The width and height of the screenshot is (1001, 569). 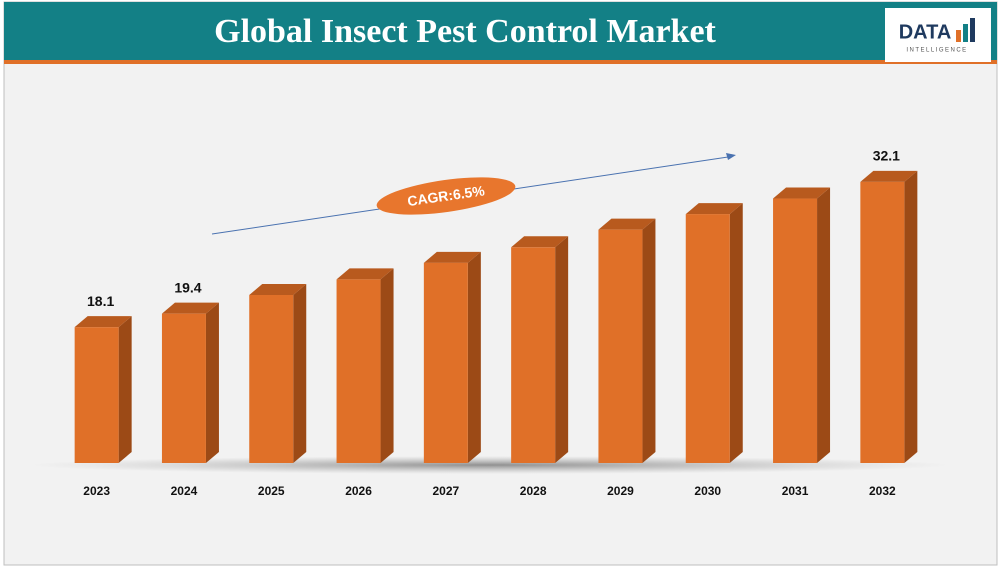 I want to click on header-rule, so click(x=500, y=62).